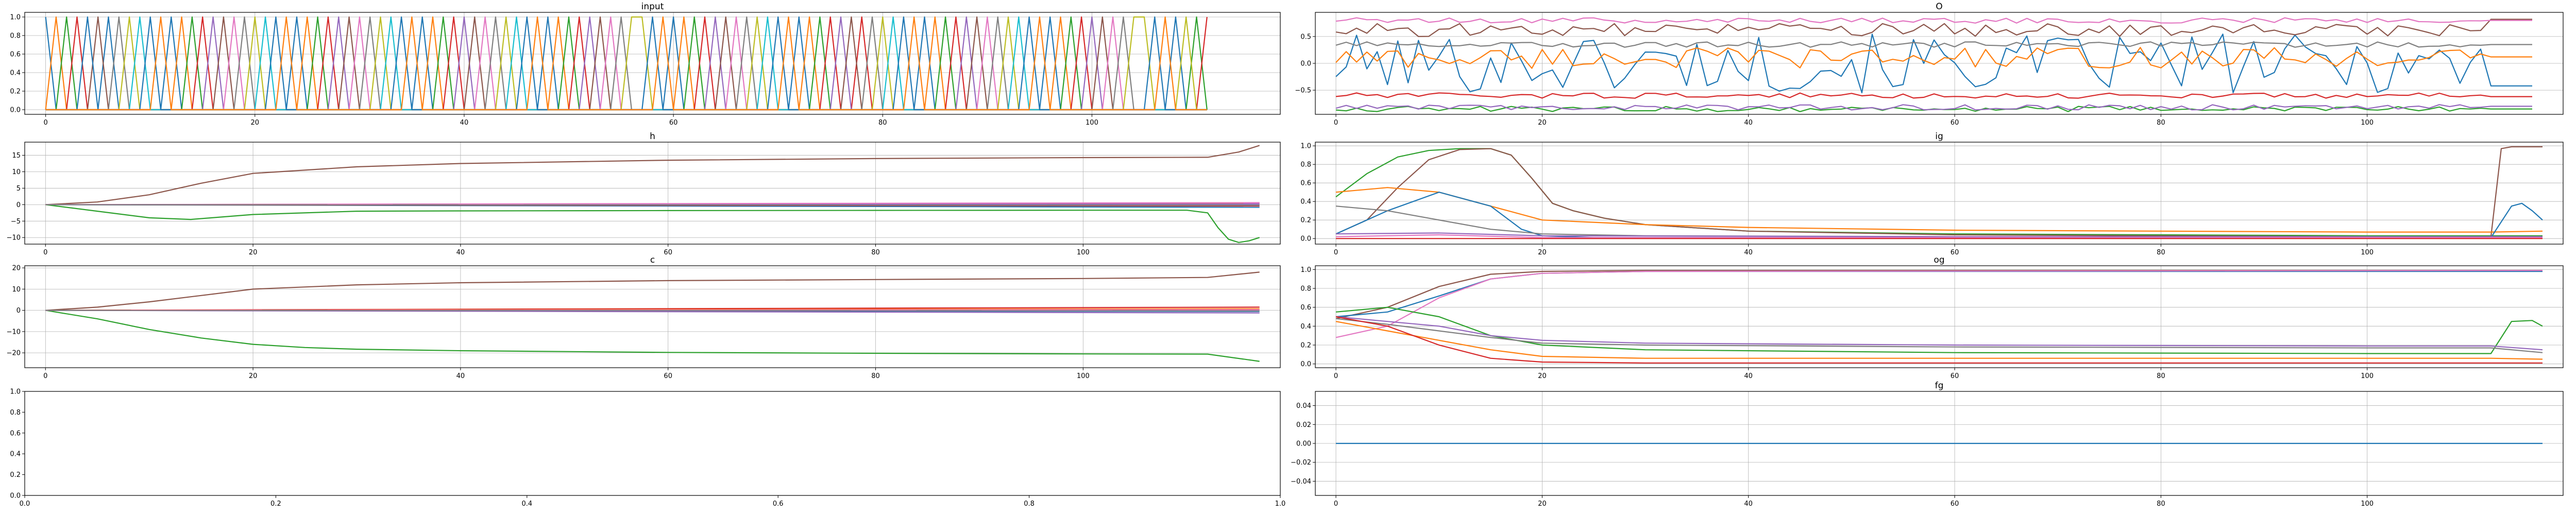 Image resolution: width=2576 pixels, height=515 pixels. I want to click on panel-fg: 0 20 40 60 80 100 −0.04 −0.02 0.00 0.02 0.04 fg, so click(1927, 444).